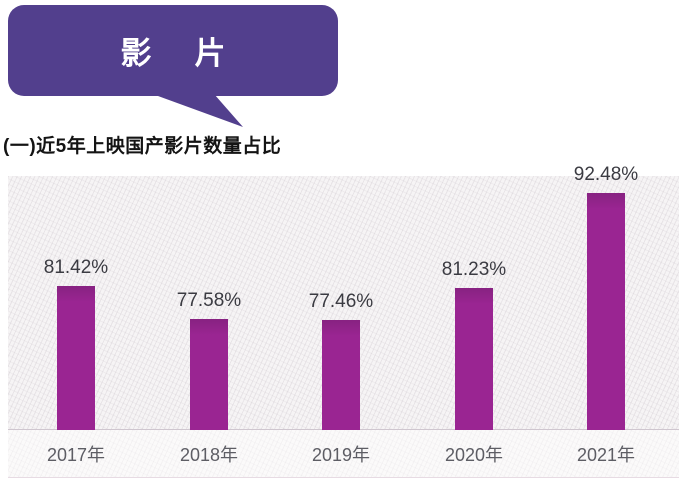 This screenshot has height=485, width=679. Describe the element at coordinates (142, 146) in the screenshot. I see `section-heading: (一)近5年上映国产影片数量占比` at that location.